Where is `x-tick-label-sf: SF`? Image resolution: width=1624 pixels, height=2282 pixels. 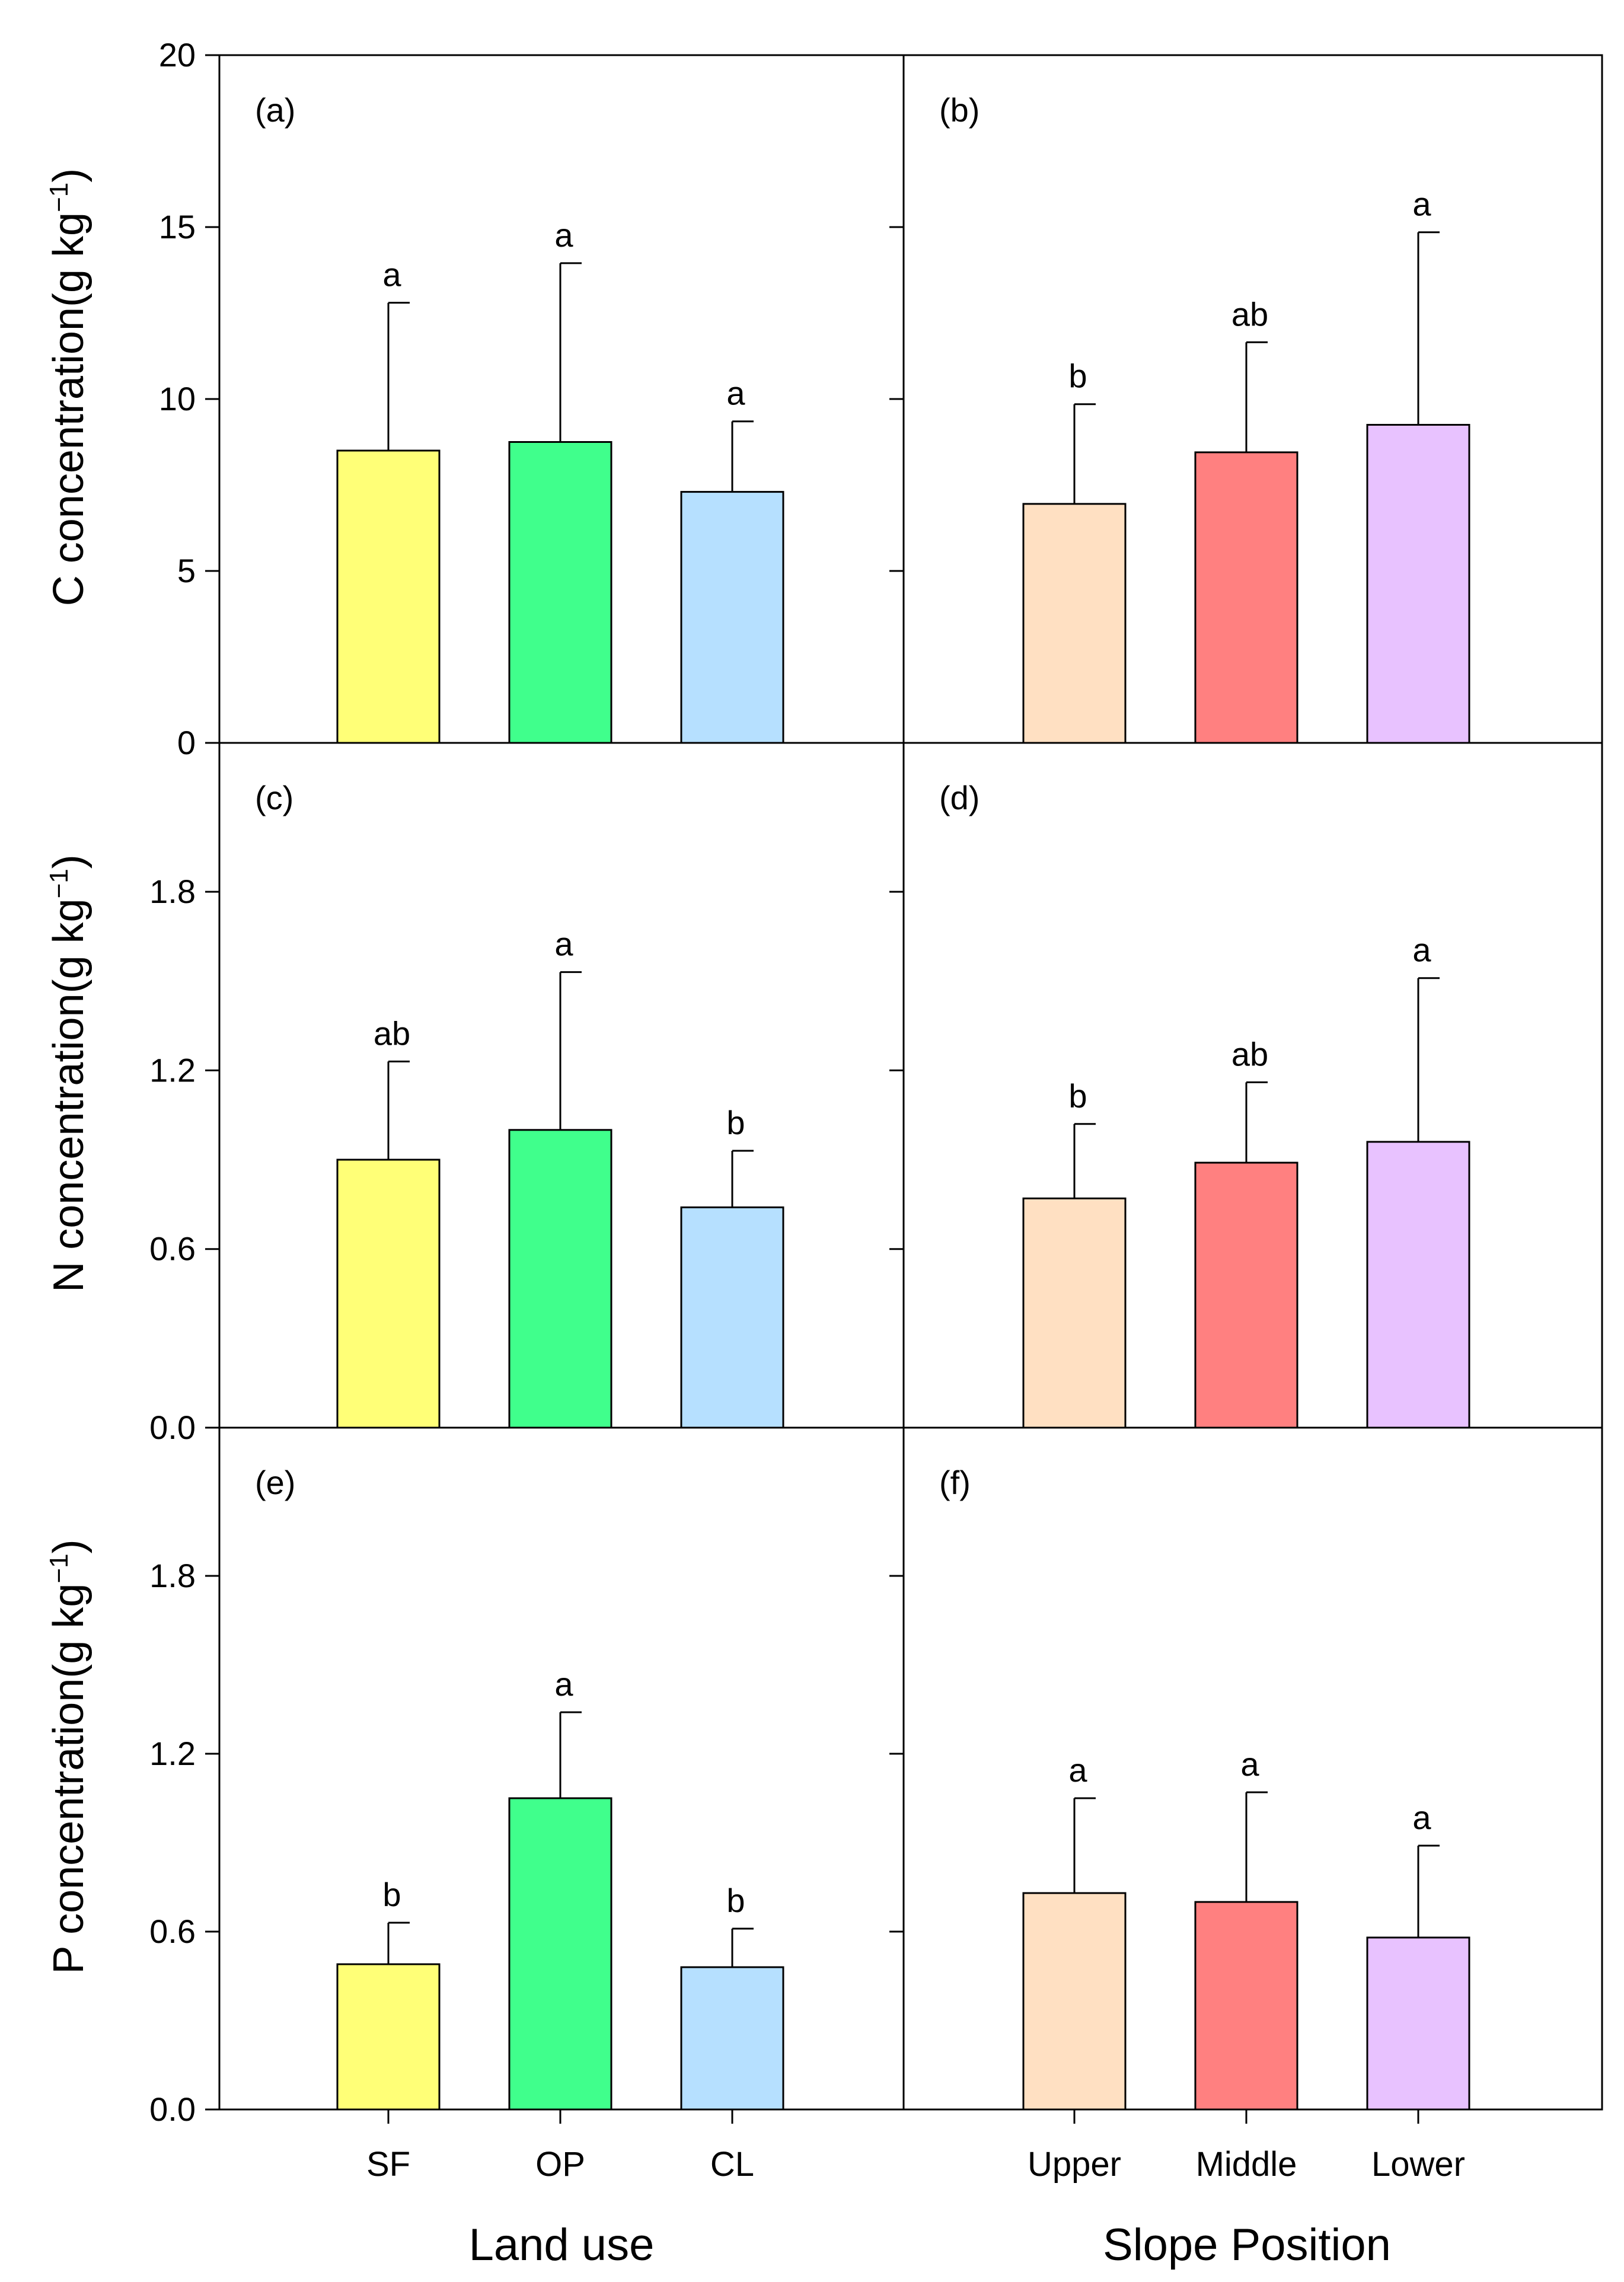
x-tick-label-sf: SF is located at coordinates (388, 2164).